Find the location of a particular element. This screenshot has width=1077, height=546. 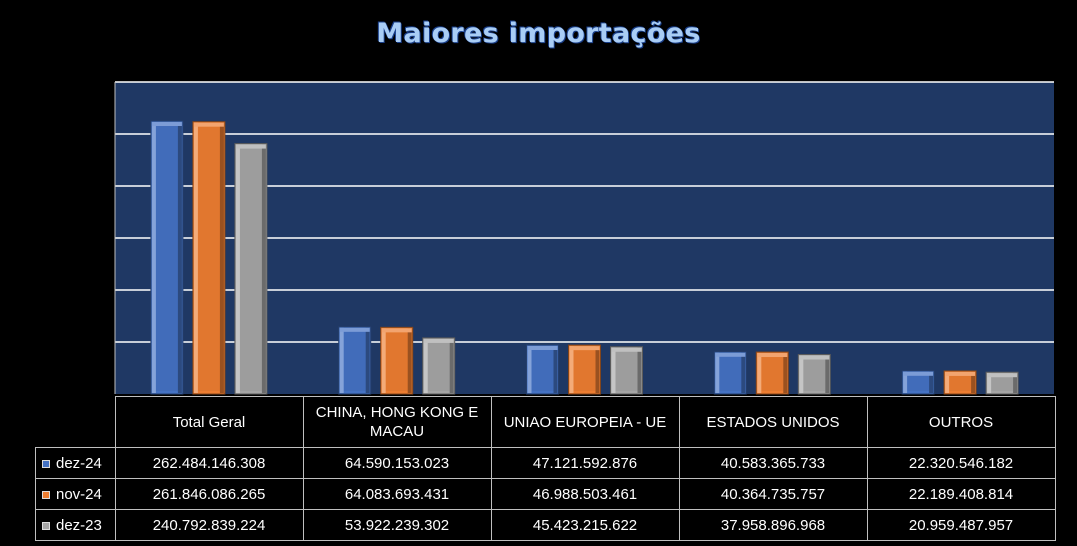

data-label: 20.959.487.957 is located at coordinates (961, 525).